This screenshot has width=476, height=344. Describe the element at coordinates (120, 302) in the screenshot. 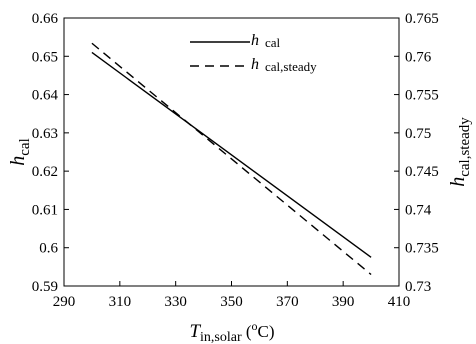

I see `x-tick-label: 310` at that location.